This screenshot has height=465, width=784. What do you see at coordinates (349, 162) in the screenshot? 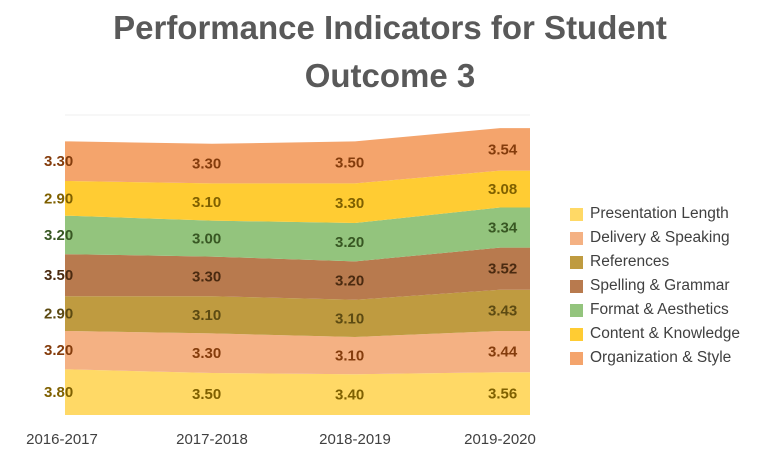
I see `data-label-organization-and-style-2018-2019: 3.50` at bounding box center [349, 162].